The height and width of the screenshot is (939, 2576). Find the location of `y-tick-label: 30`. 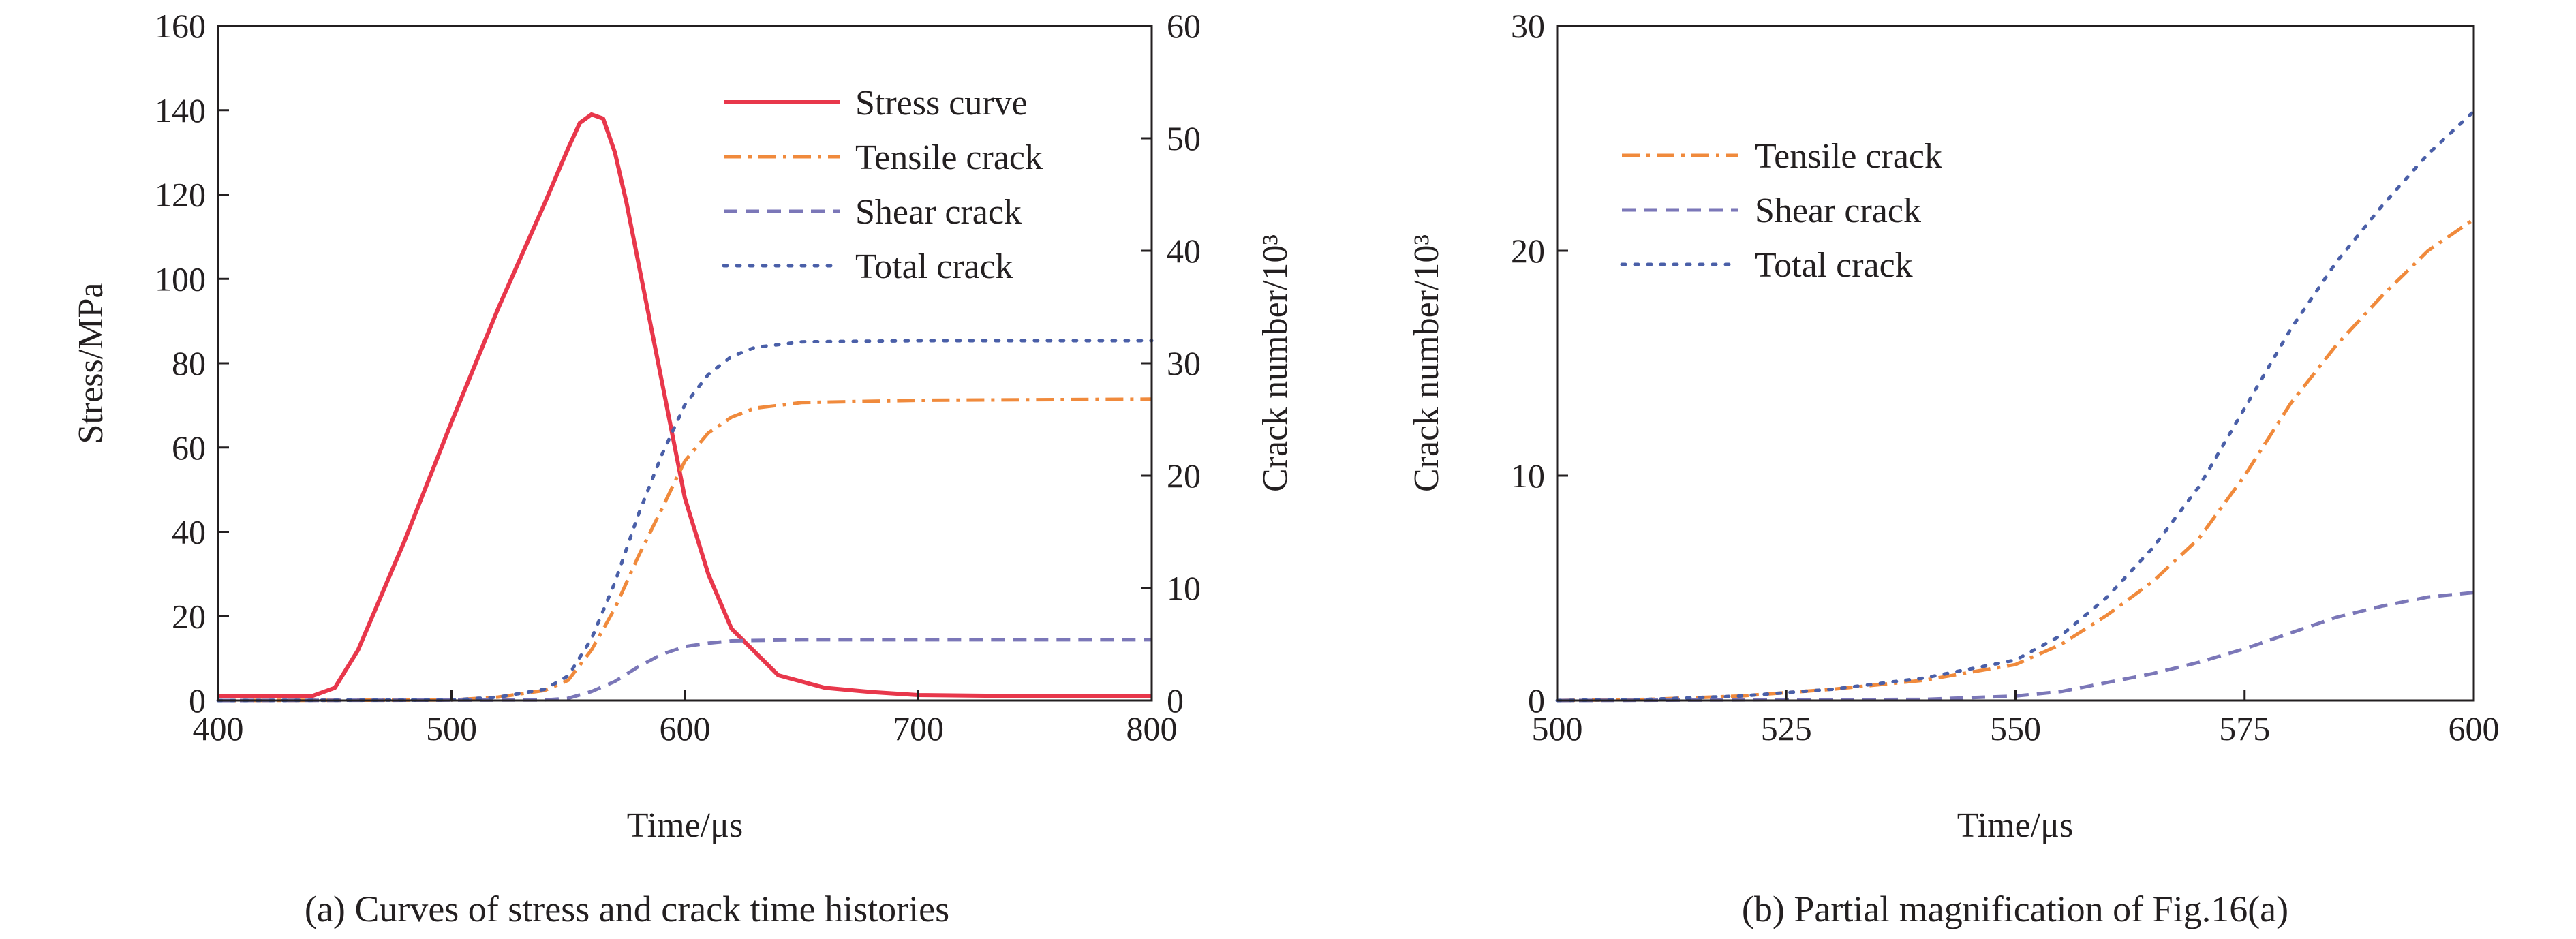

y-tick-label: 30 is located at coordinates (1528, 26).